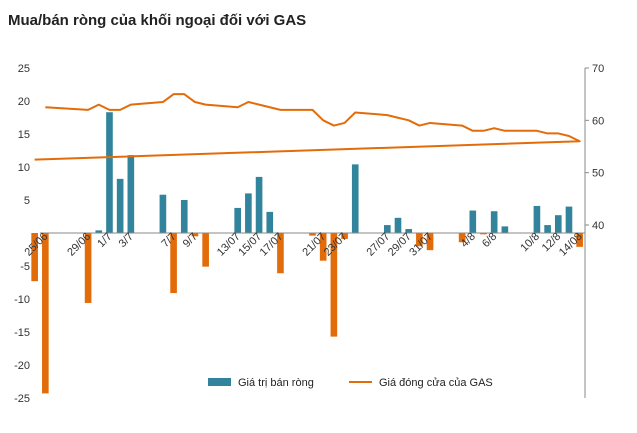 The image size is (637, 433). What do you see at coordinates (378, 245) in the screenshot?
I see `x-tick-label: 27/07` at bounding box center [378, 245].